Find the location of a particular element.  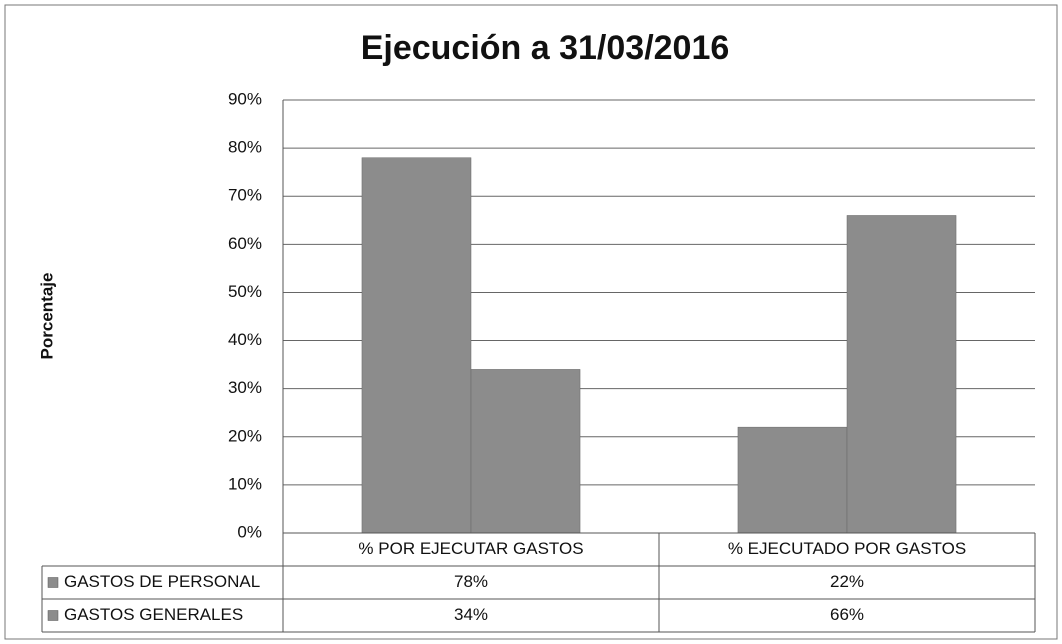

data-label: 34% is located at coordinates (471, 614).